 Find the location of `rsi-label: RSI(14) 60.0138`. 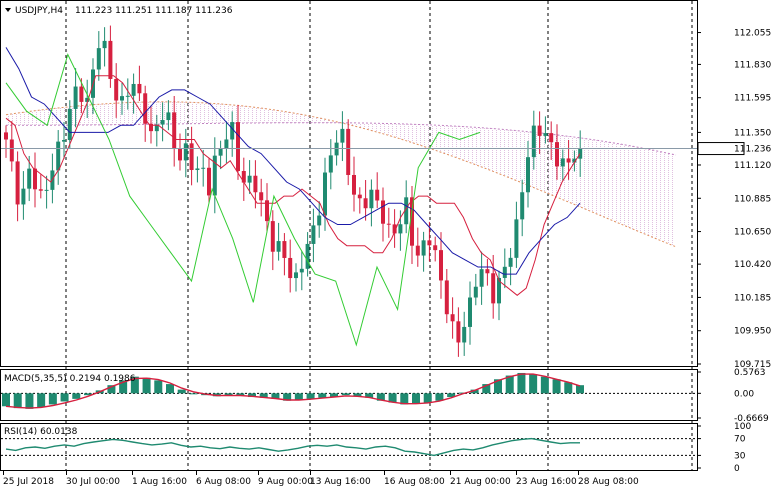

rsi-label: RSI(14) 60.0138 is located at coordinates (41, 432).